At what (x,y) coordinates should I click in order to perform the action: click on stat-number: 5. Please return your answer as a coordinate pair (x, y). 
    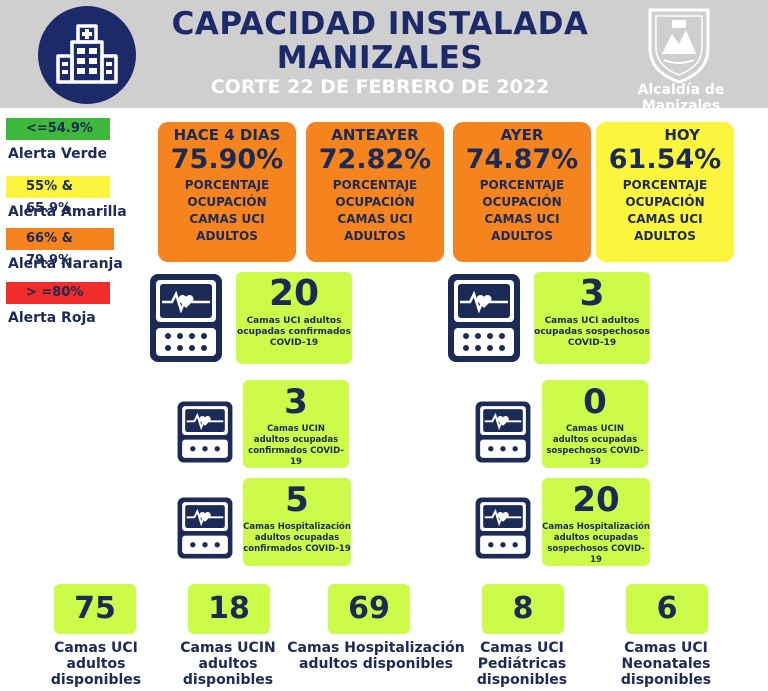
    Looking at the image, I should click on (297, 500).